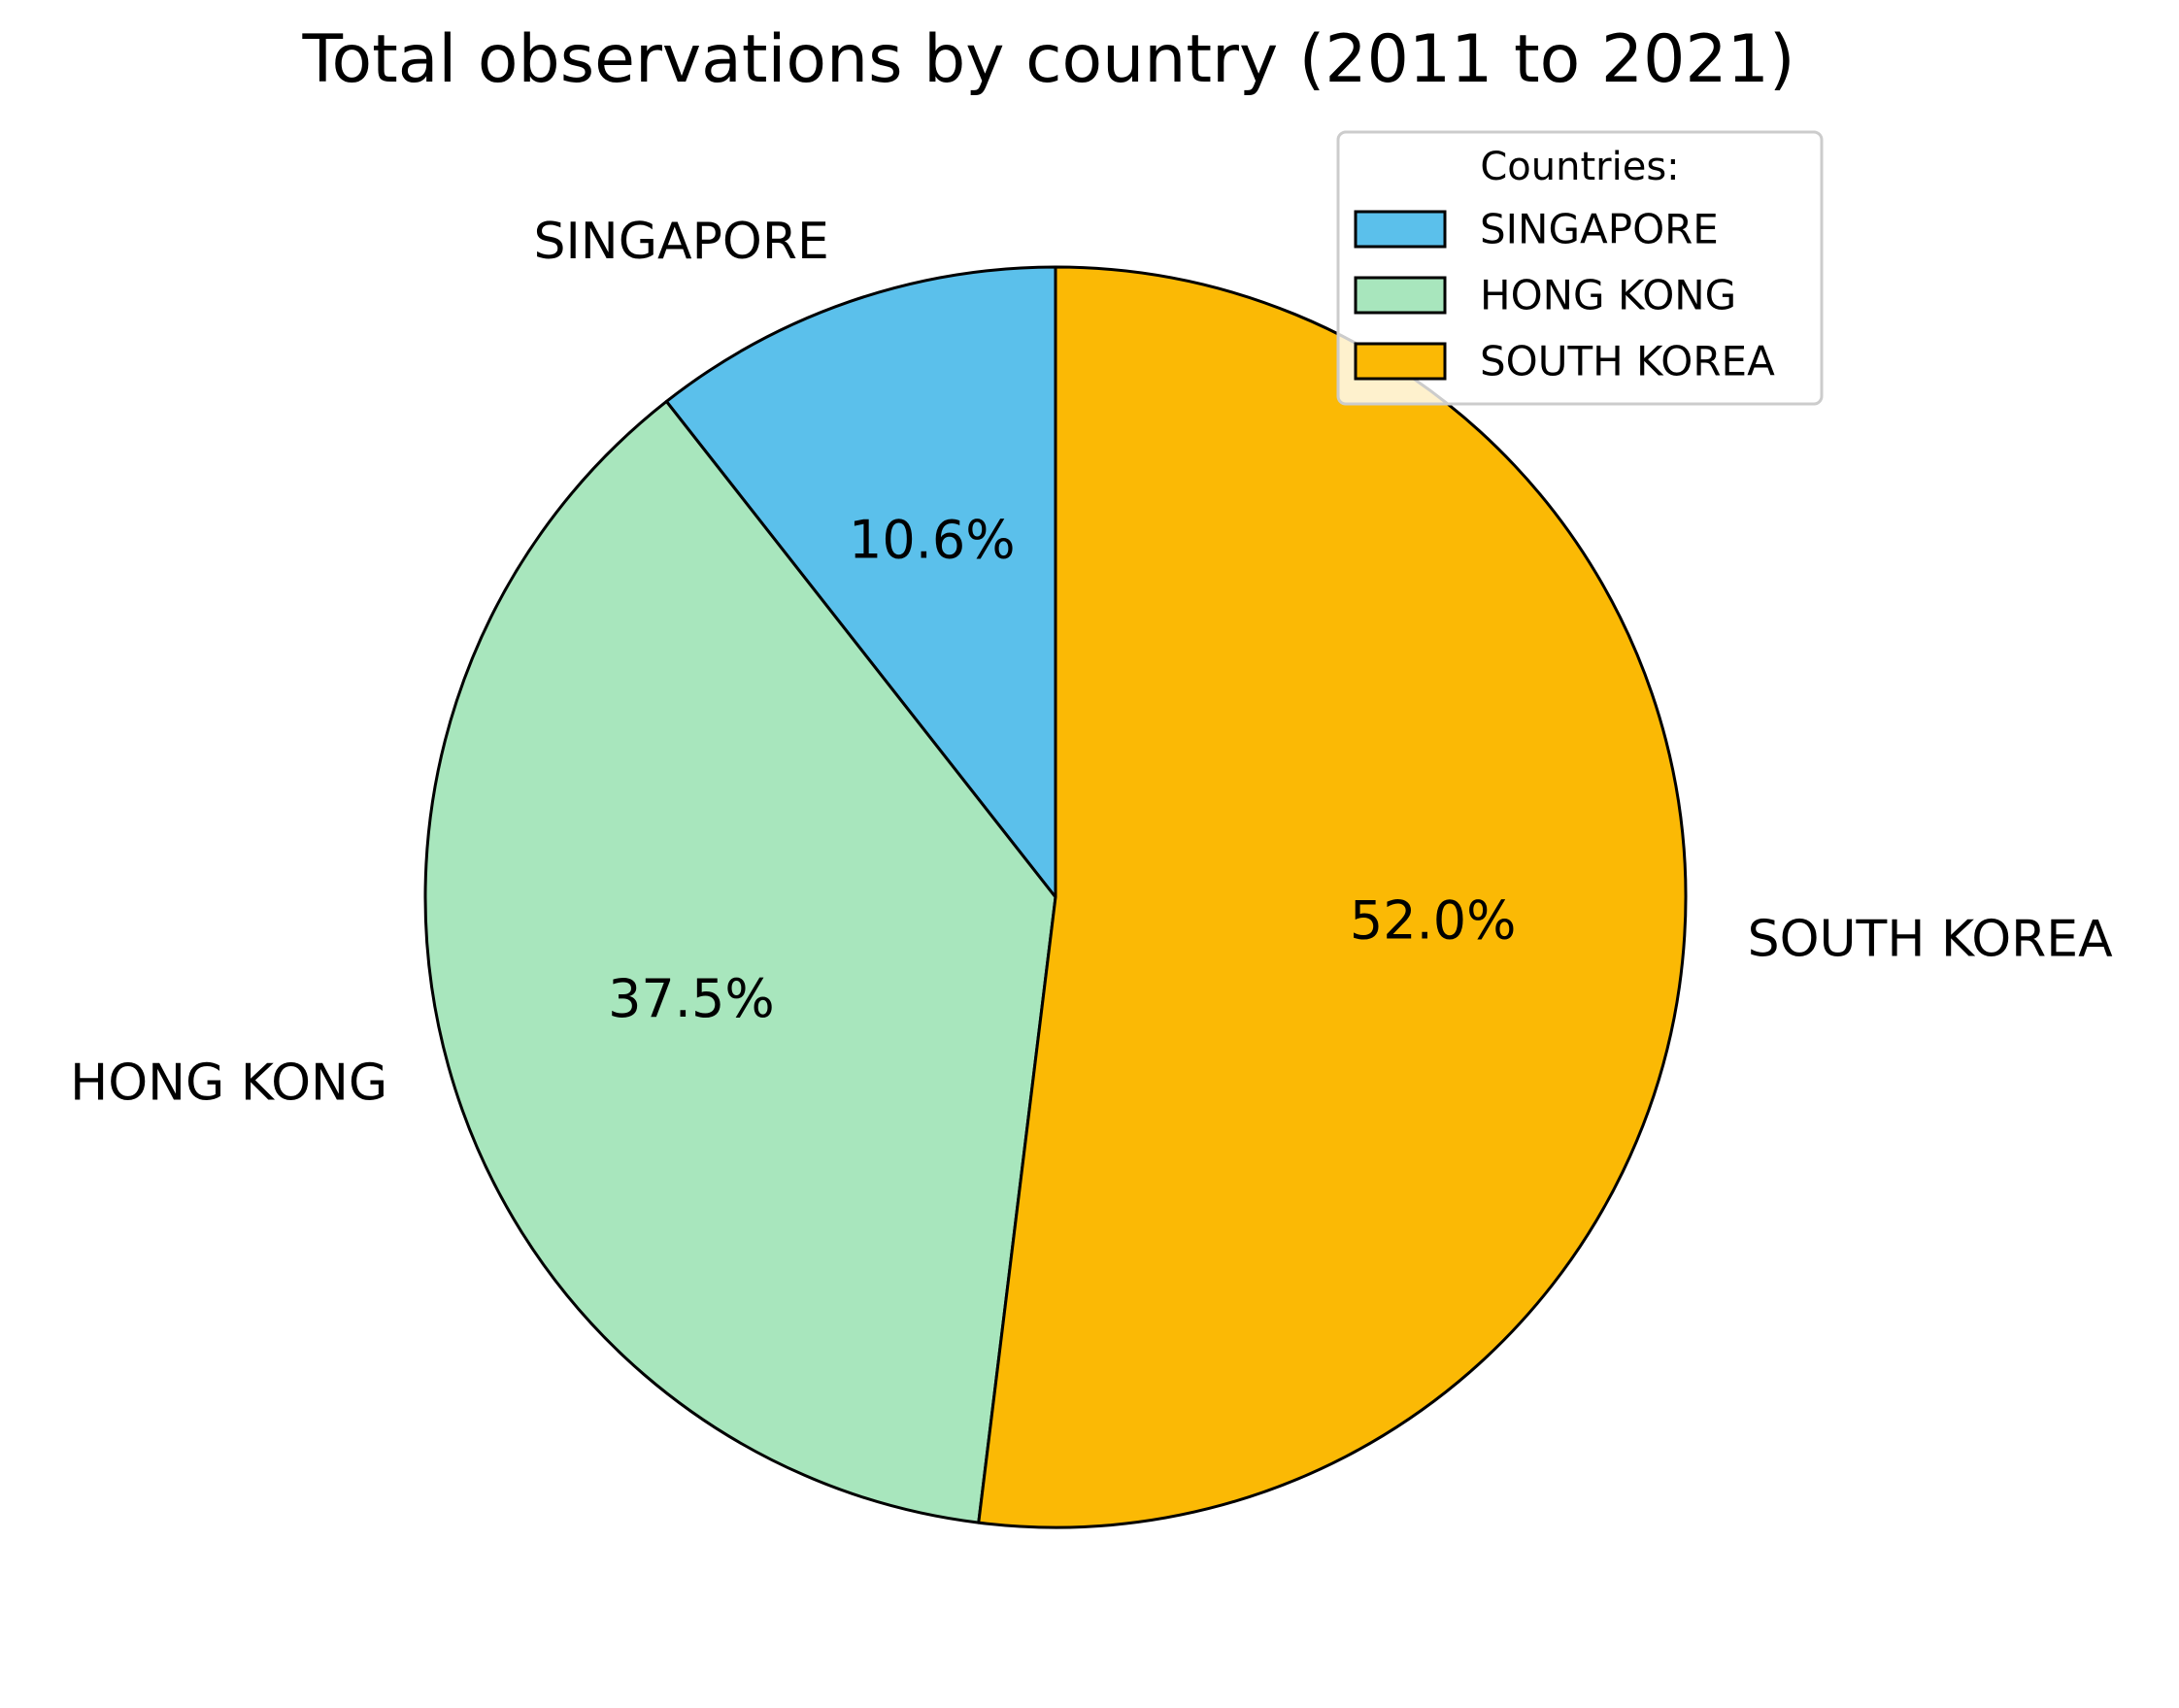  Describe the element at coordinates (680, 242) in the screenshot. I see `slice-label-singapore: SINGAPORE` at that location.